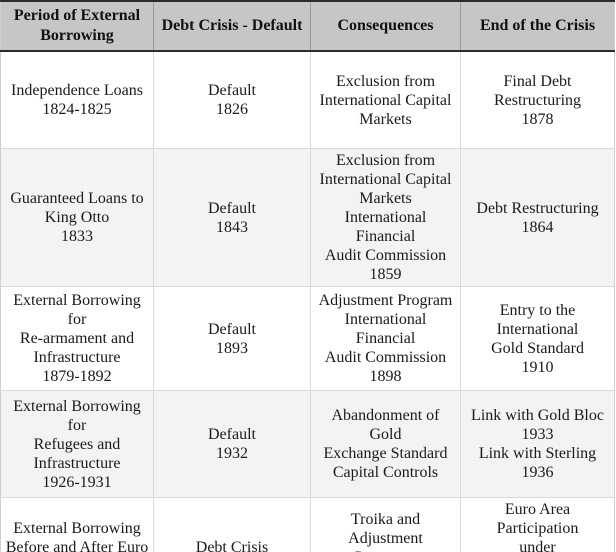  Describe the element at coordinates (232, 338) in the screenshot. I see `cell-default: Default 1893` at that location.